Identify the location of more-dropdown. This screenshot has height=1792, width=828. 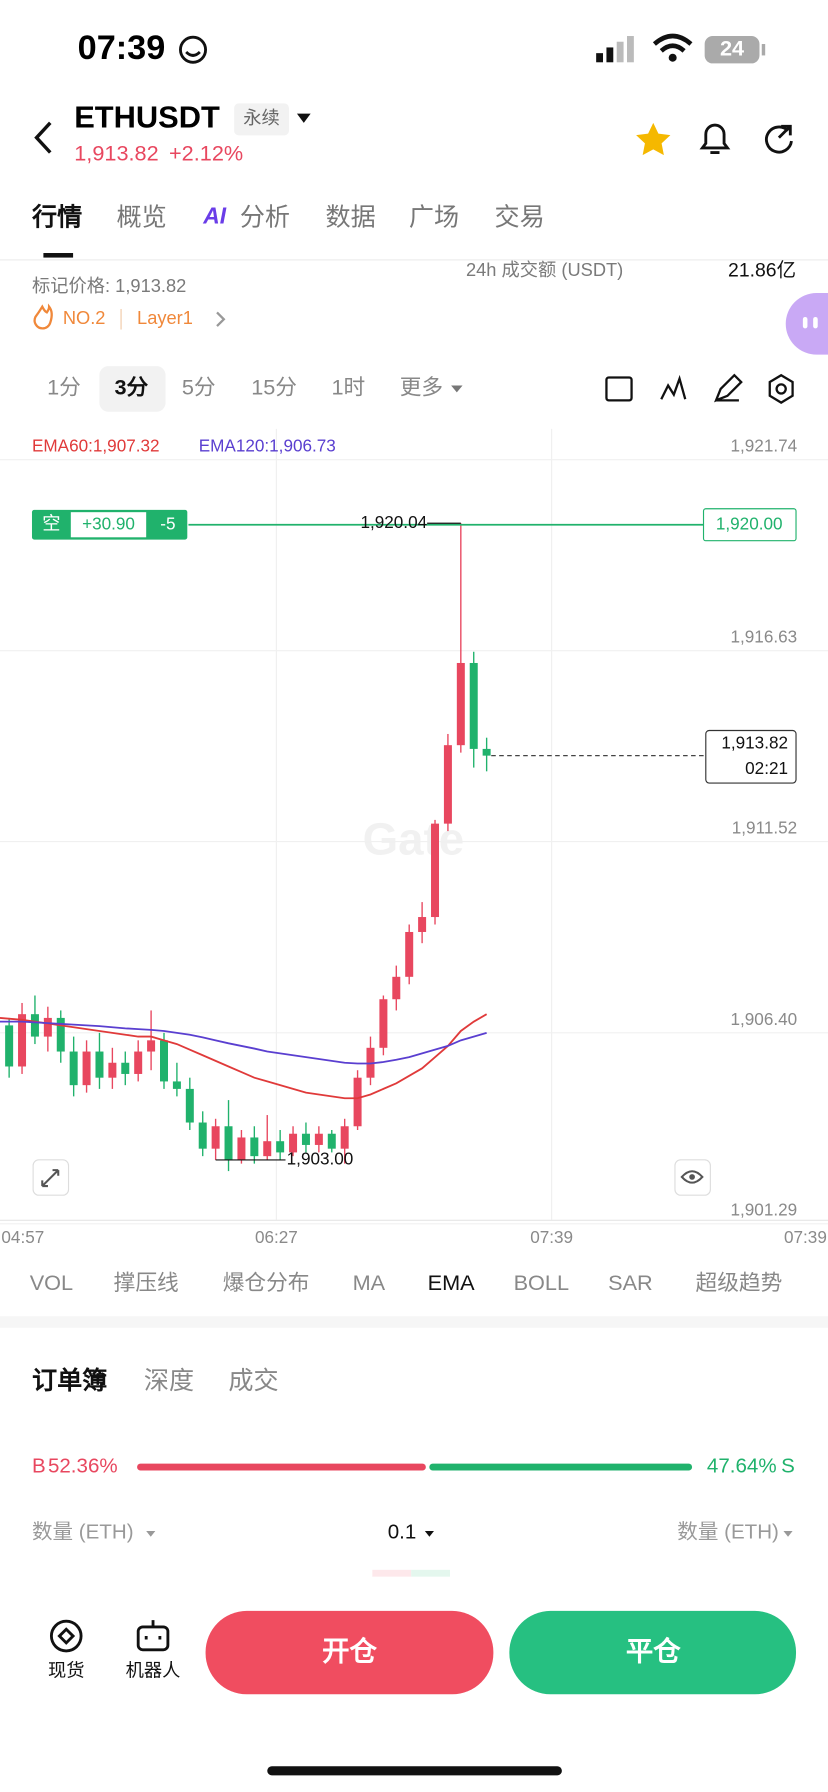
(457, 389).